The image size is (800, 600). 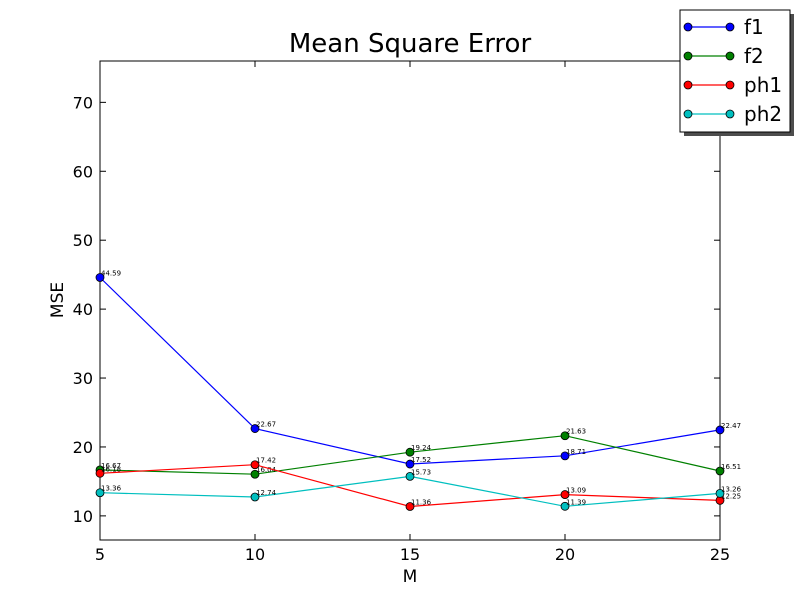 What do you see at coordinates (410, 554) in the screenshot?
I see `x-tick-label: 15` at bounding box center [410, 554].